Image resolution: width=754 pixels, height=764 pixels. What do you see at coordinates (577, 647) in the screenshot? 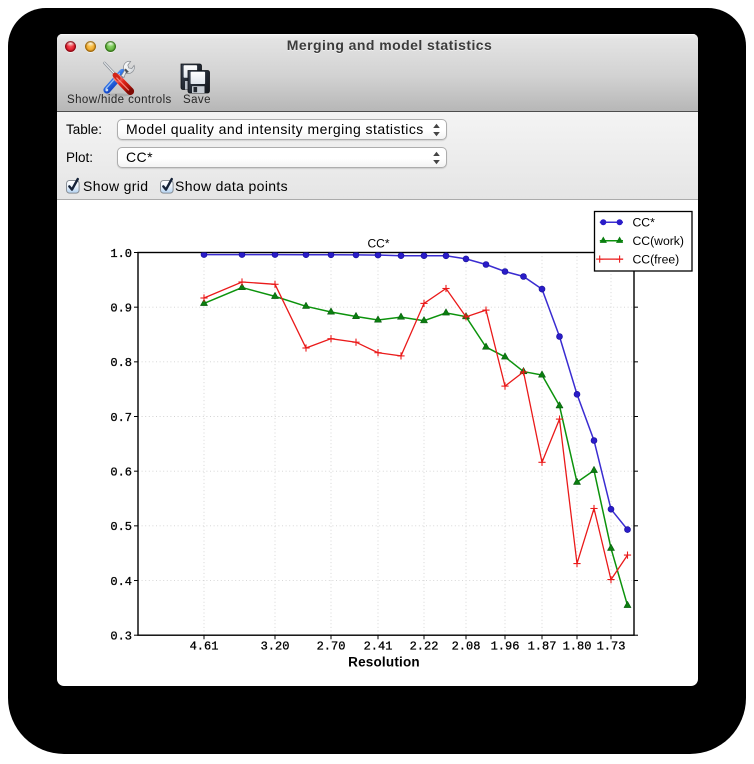
I see `svg-text: 1.80` at bounding box center [577, 647].